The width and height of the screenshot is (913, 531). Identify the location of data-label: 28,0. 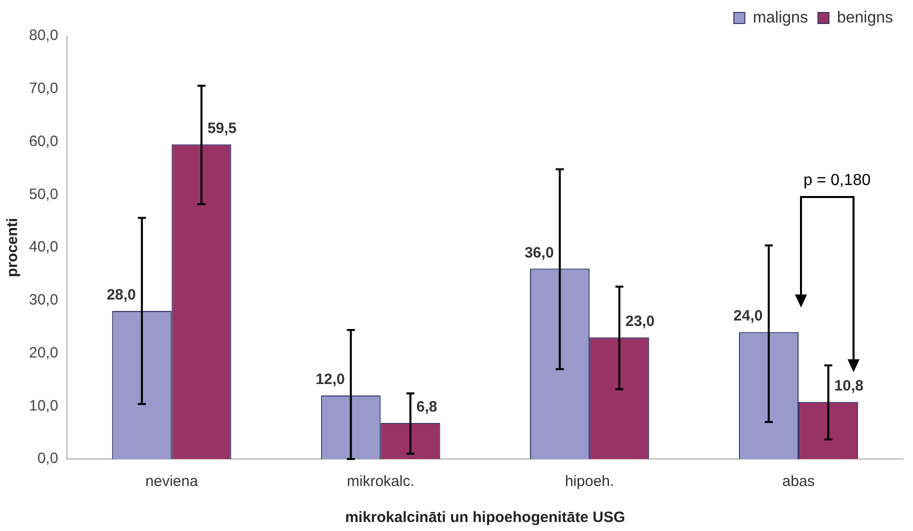
(121, 295).